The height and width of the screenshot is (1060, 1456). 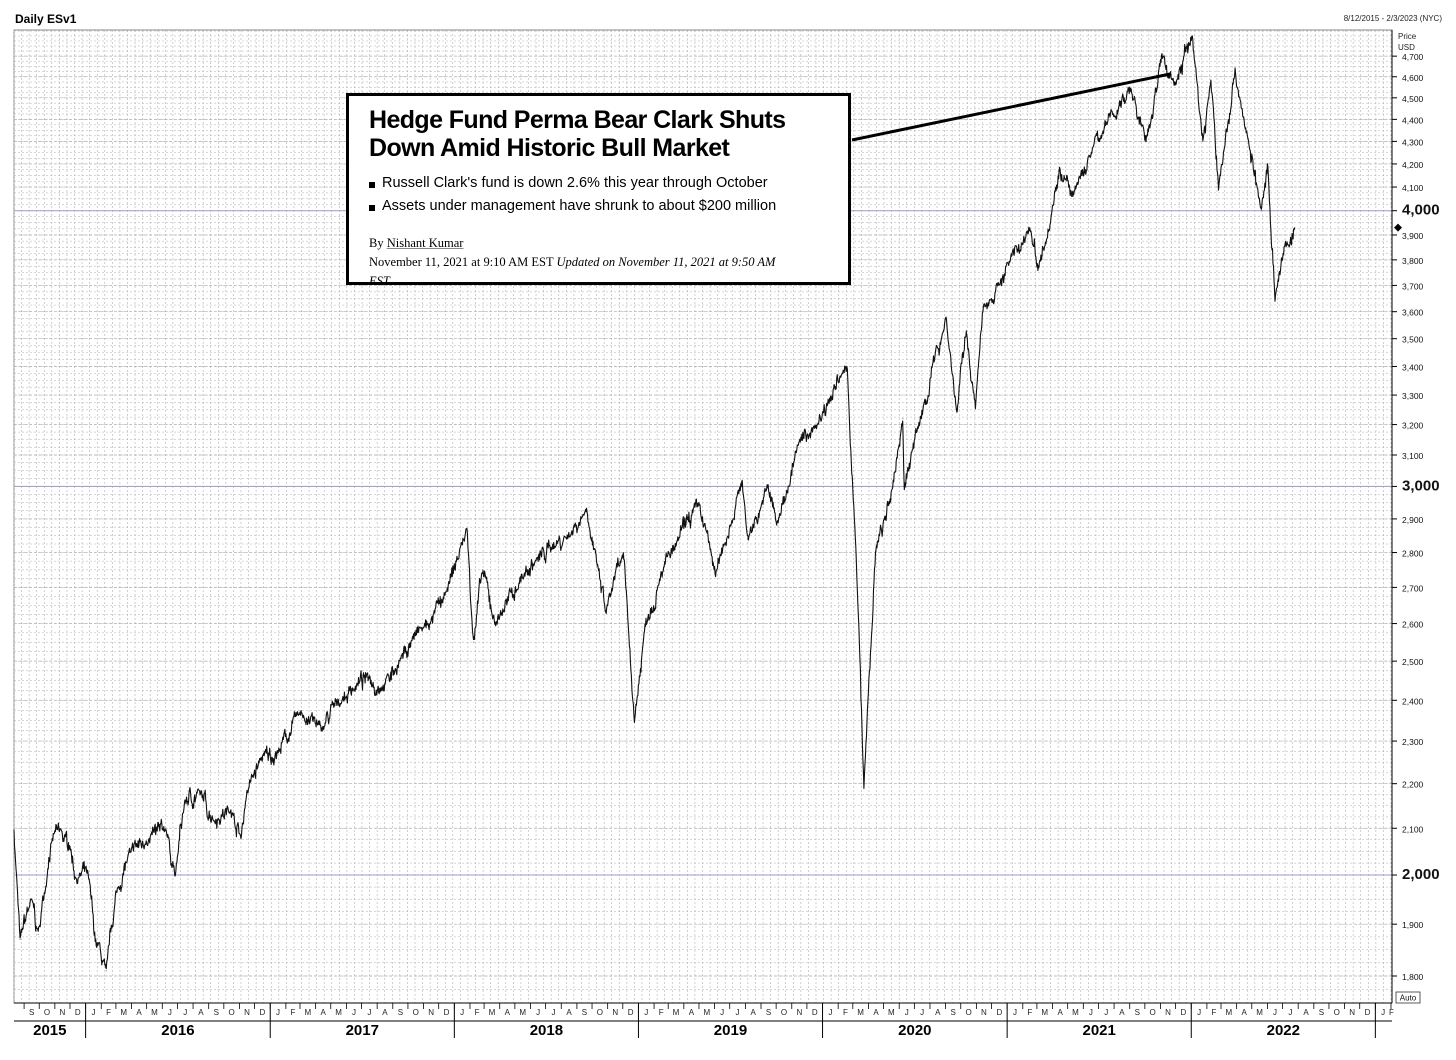 I want to click on y-tick-label: 4,200, so click(x=1413, y=165).